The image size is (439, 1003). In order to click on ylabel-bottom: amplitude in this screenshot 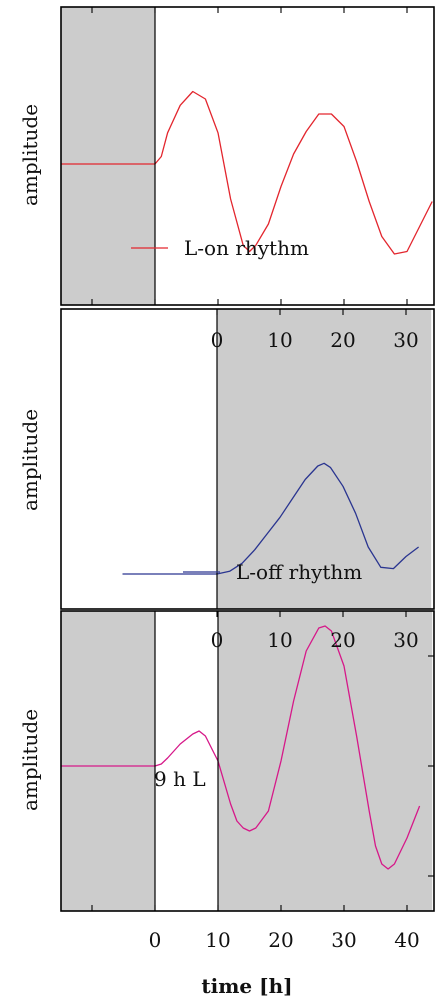, I will do `click(30, 760)`.